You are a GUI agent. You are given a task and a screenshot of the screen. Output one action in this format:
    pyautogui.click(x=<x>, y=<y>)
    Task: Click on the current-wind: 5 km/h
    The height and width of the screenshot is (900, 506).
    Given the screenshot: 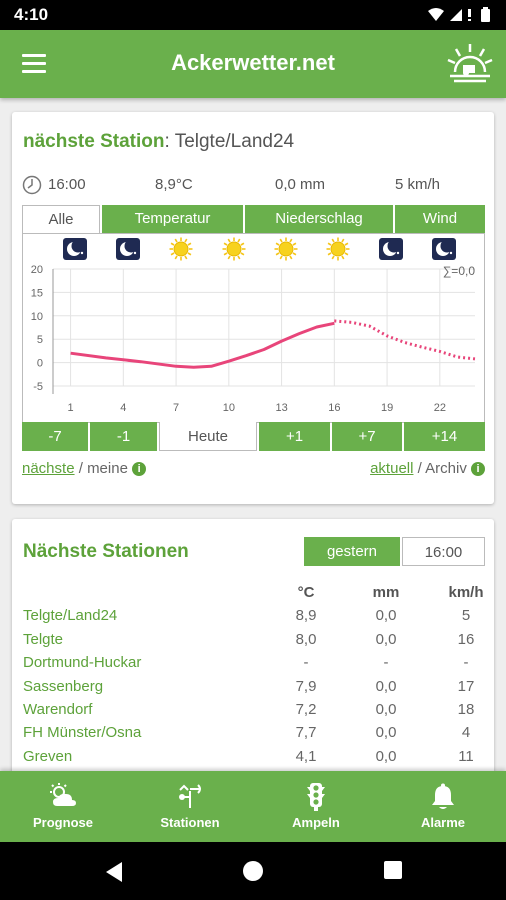 What is the action you would take?
    pyautogui.click(x=418, y=184)
    